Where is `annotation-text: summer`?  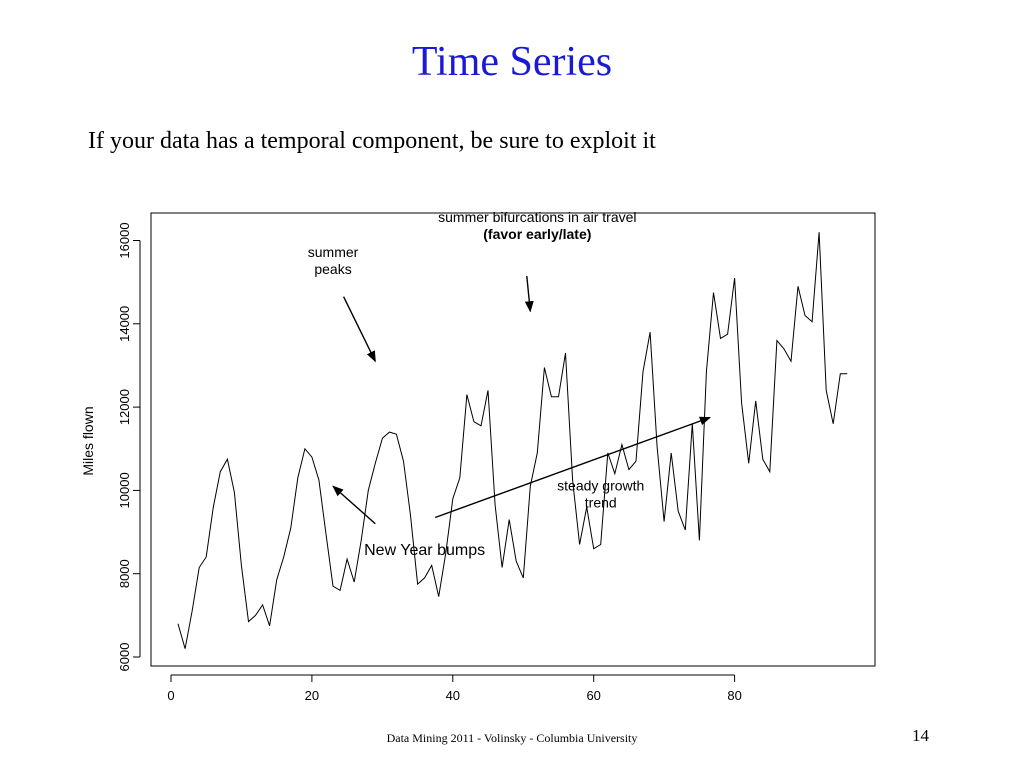 annotation-text: summer is located at coordinates (333, 252).